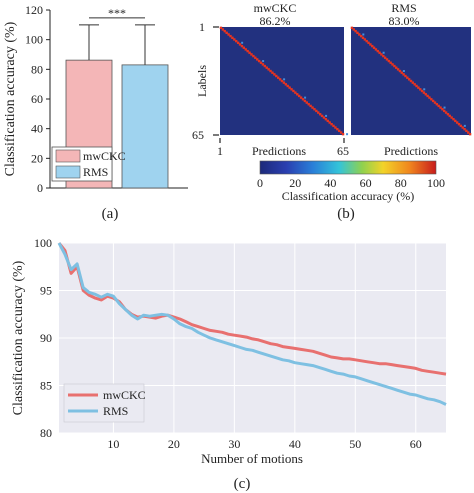 This screenshot has width=474, height=493. I want to click on significance-stars: ***, so click(117, 13).